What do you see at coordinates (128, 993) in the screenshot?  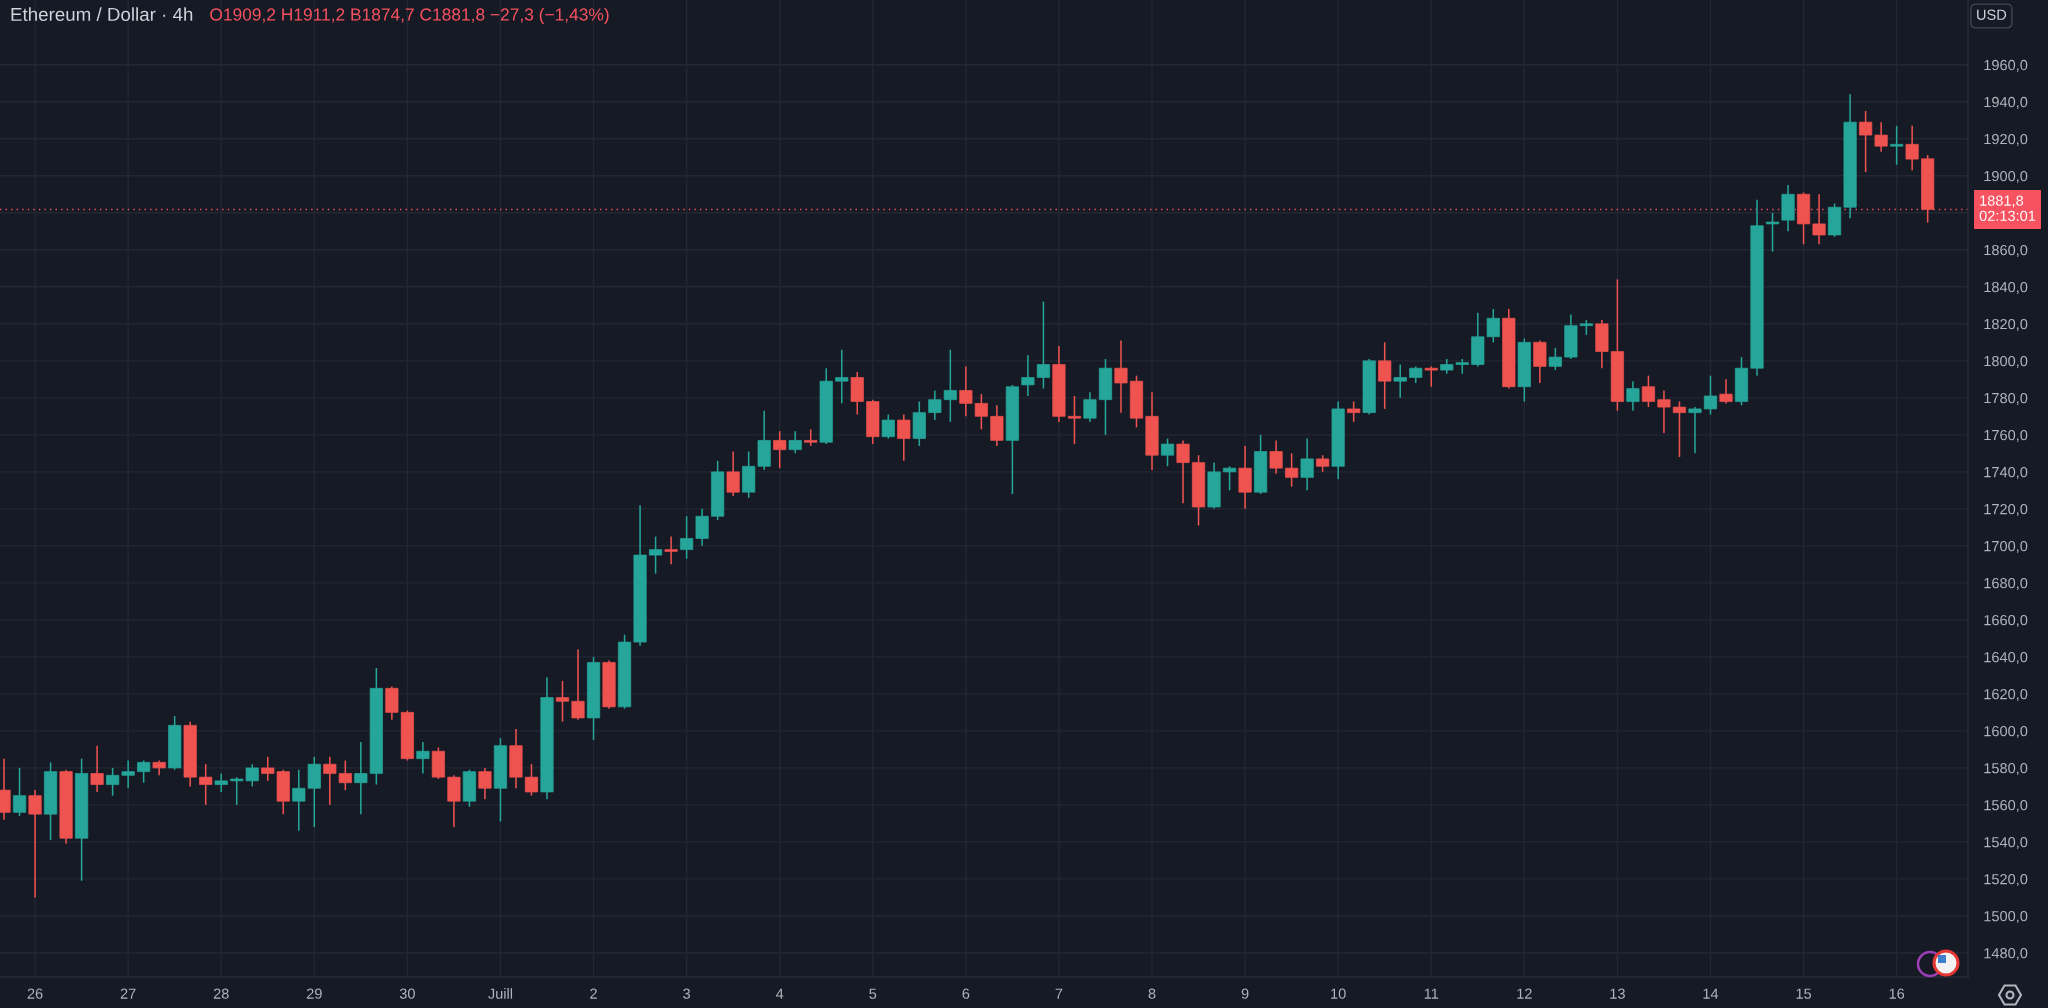 I see `x-tick-label: 27` at bounding box center [128, 993].